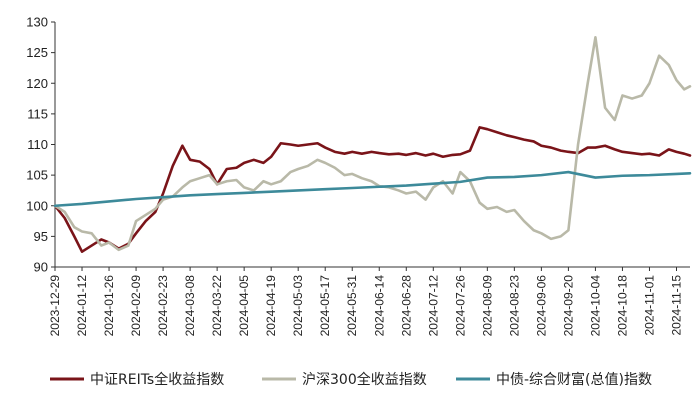 This screenshot has height=400, width=700. I want to click on y-tick-label: 115, so click(37, 113).